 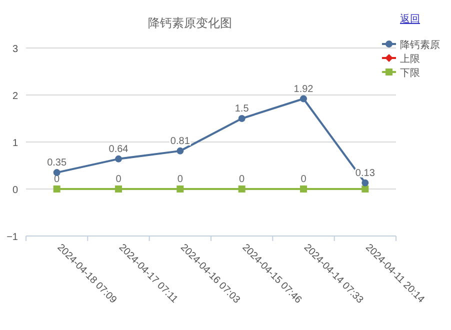 I want to click on legend-label: 降钙素原, so click(x=420, y=45).